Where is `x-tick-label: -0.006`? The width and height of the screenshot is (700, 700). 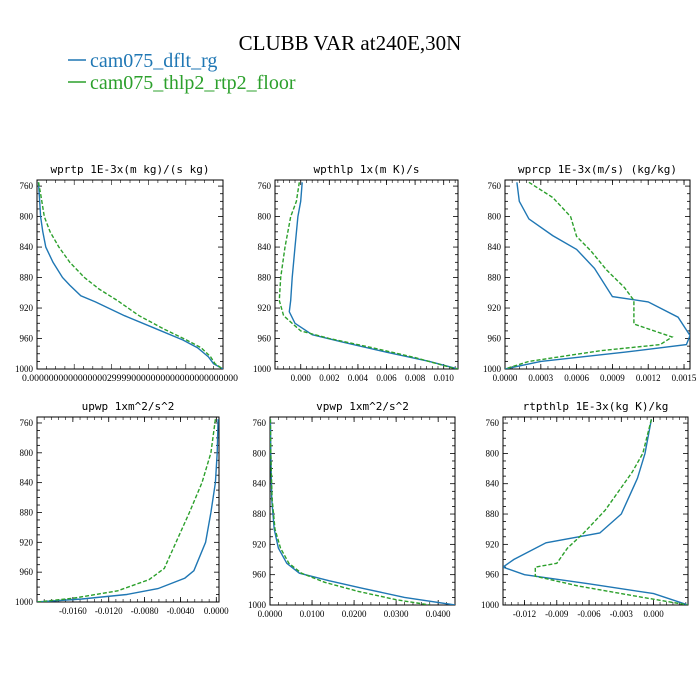
x-tick-label: -0.006 is located at coordinates (589, 614).